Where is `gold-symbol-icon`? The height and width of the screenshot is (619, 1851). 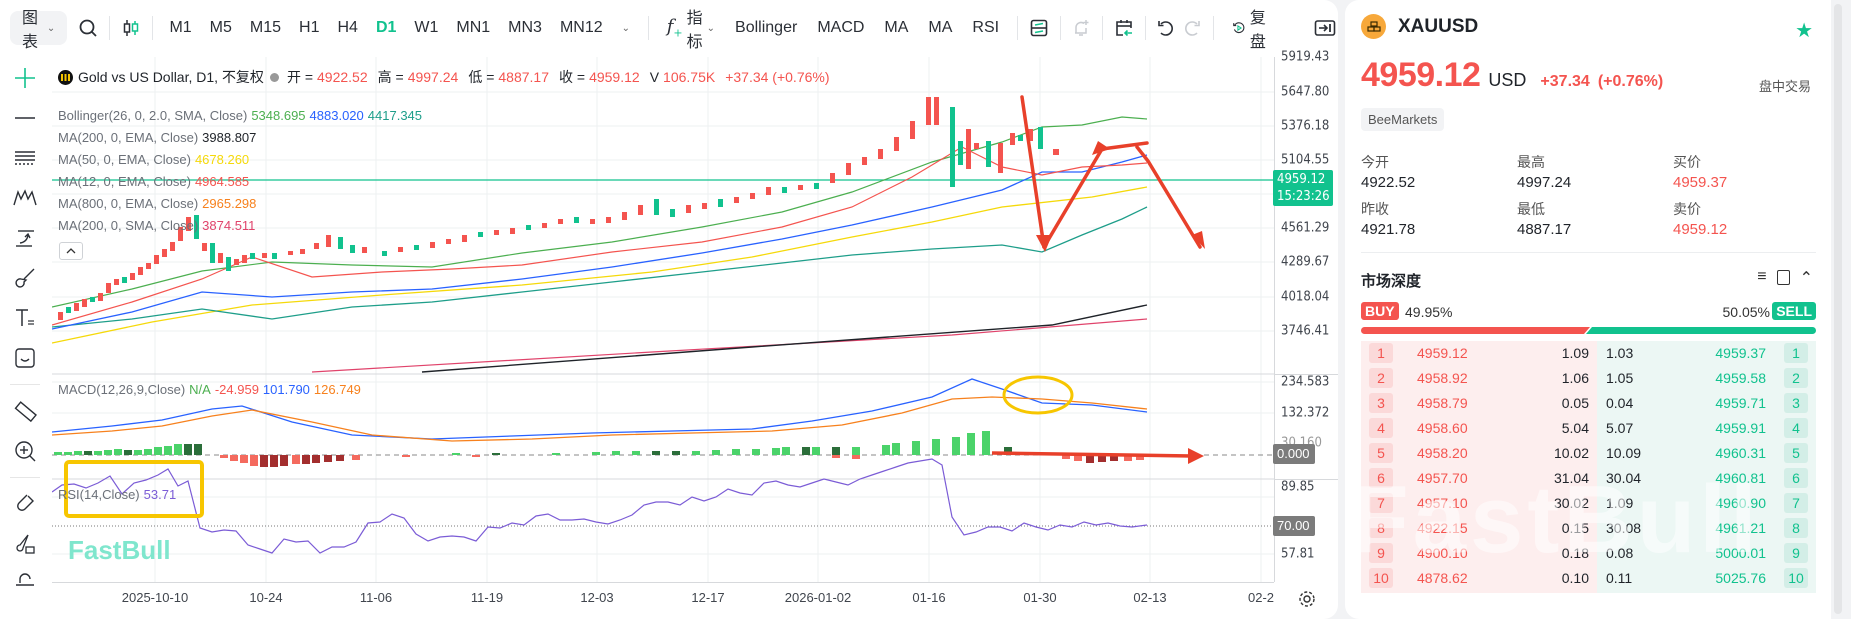 gold-symbol-icon is located at coordinates (65, 77).